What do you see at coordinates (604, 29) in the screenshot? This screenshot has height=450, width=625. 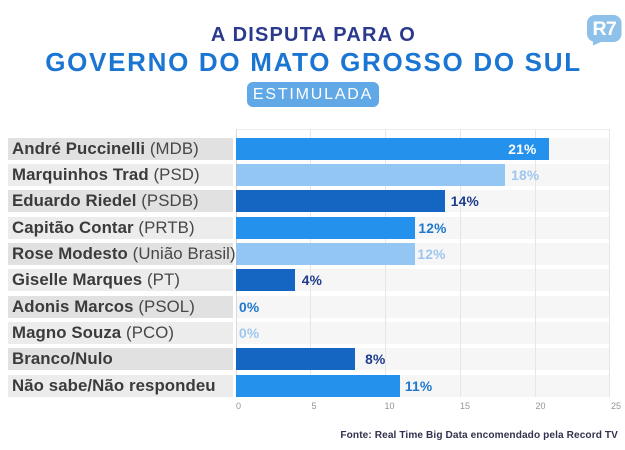 I see `svg-text: R7` at bounding box center [604, 29].